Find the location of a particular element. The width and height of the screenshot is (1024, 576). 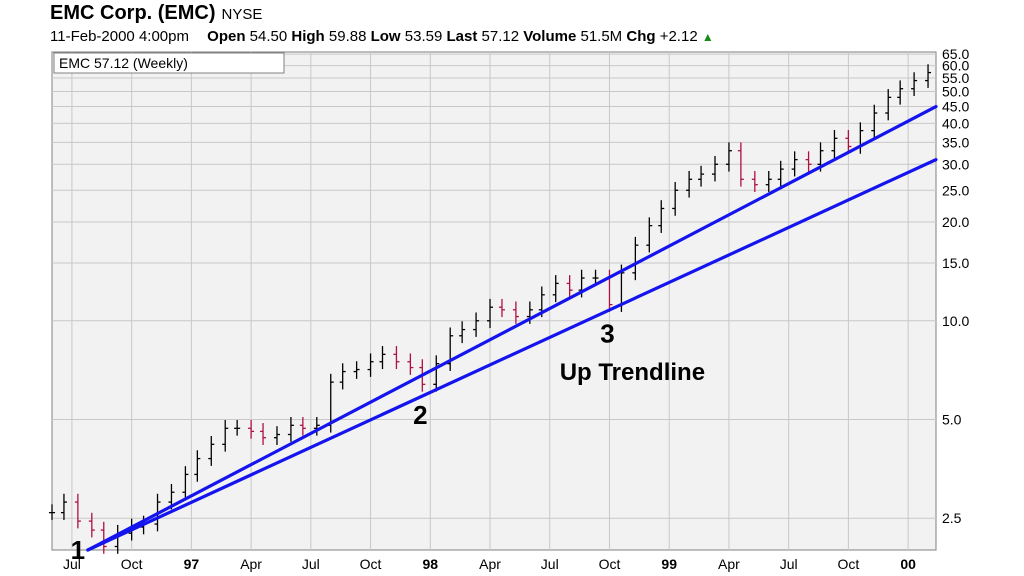

y-tick-label: 2.5 is located at coordinates (952, 518).